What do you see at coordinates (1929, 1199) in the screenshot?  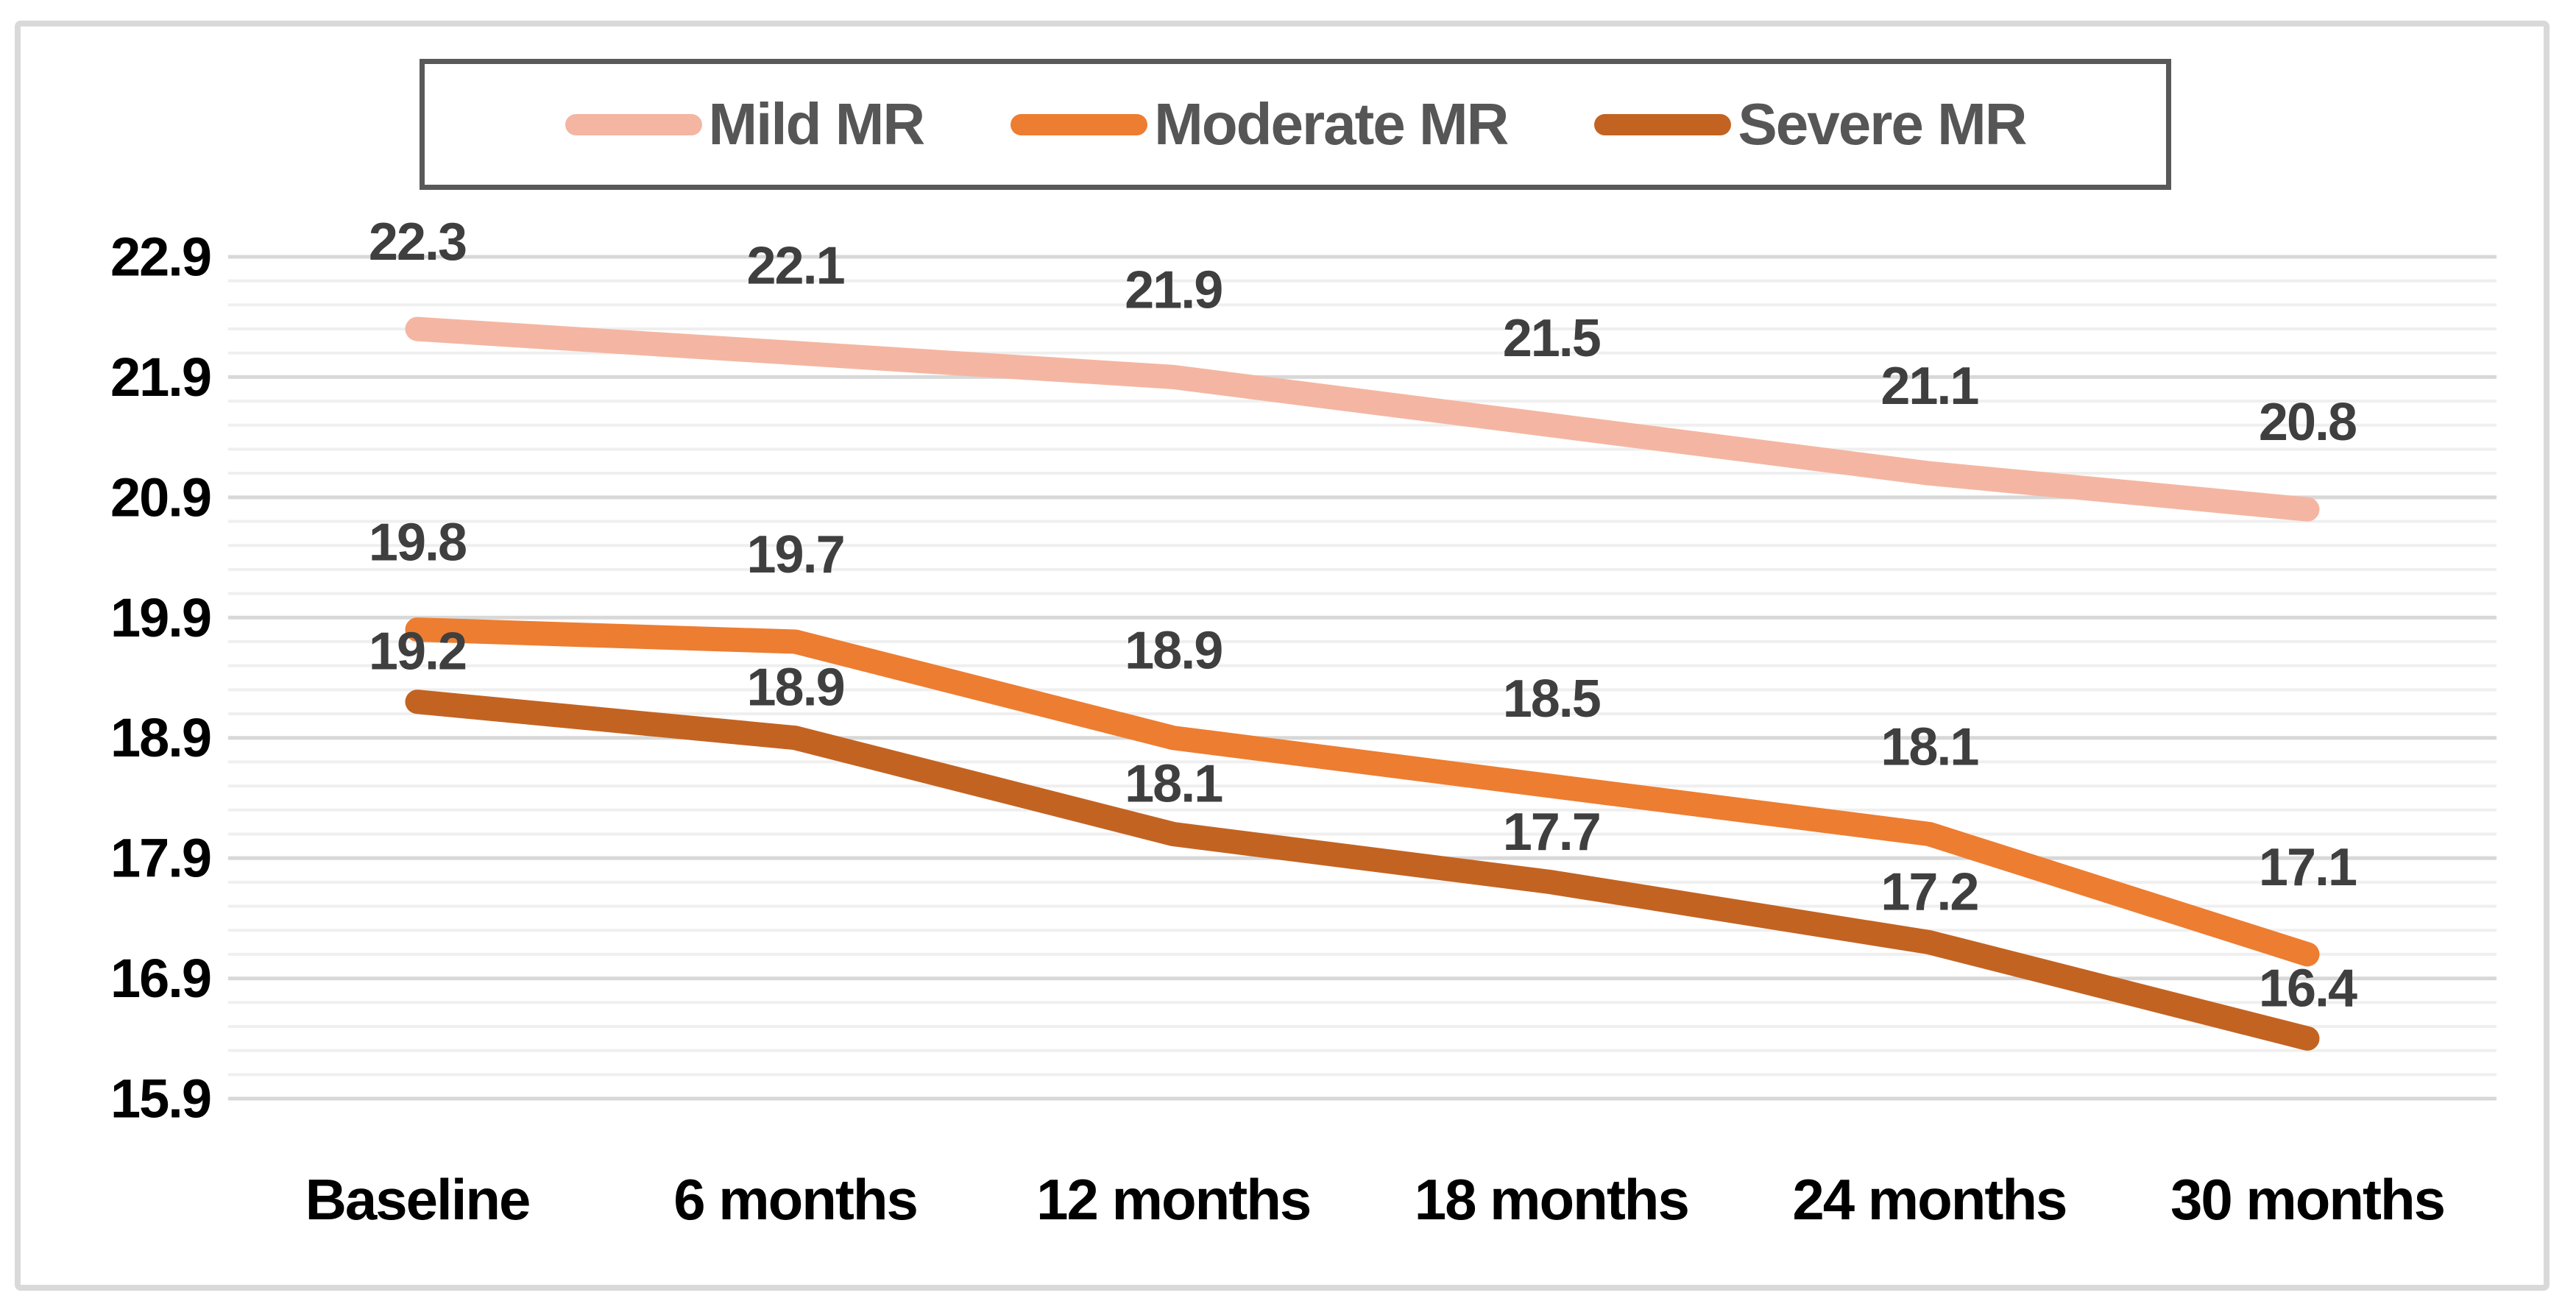 I see `x-axis-category-label: 24 months` at bounding box center [1929, 1199].